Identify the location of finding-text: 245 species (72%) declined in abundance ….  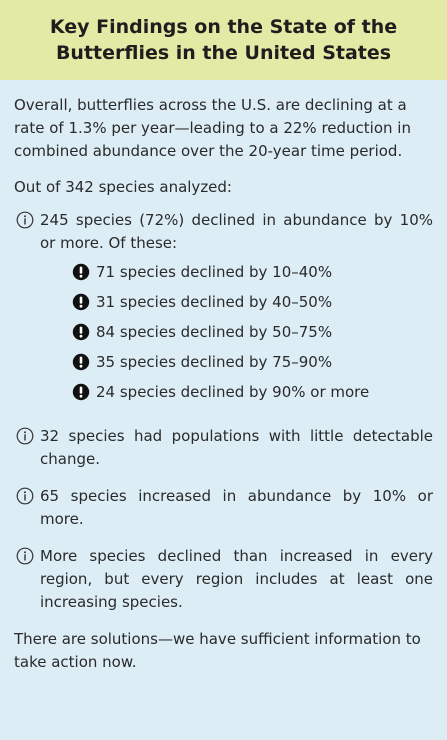
(236, 231).